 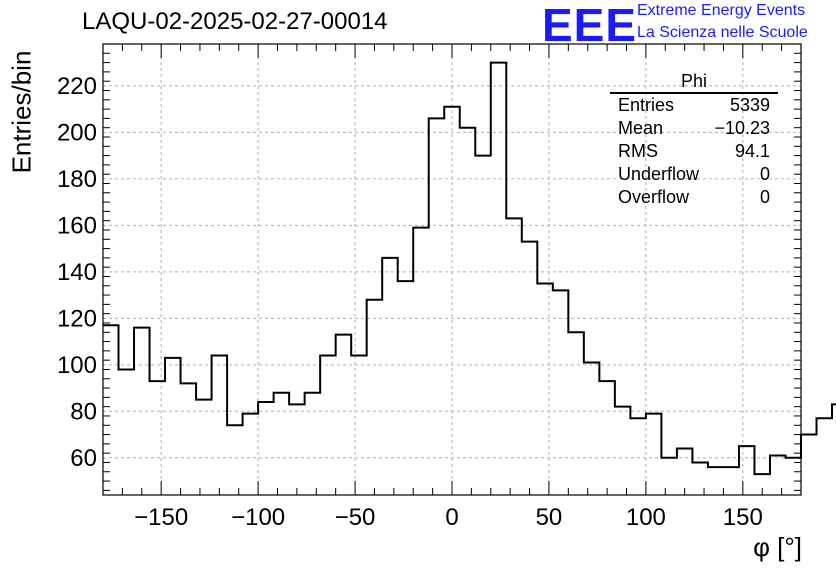 What do you see at coordinates (77, 272) in the screenshot?
I see `y-tick-label: 140` at bounding box center [77, 272].